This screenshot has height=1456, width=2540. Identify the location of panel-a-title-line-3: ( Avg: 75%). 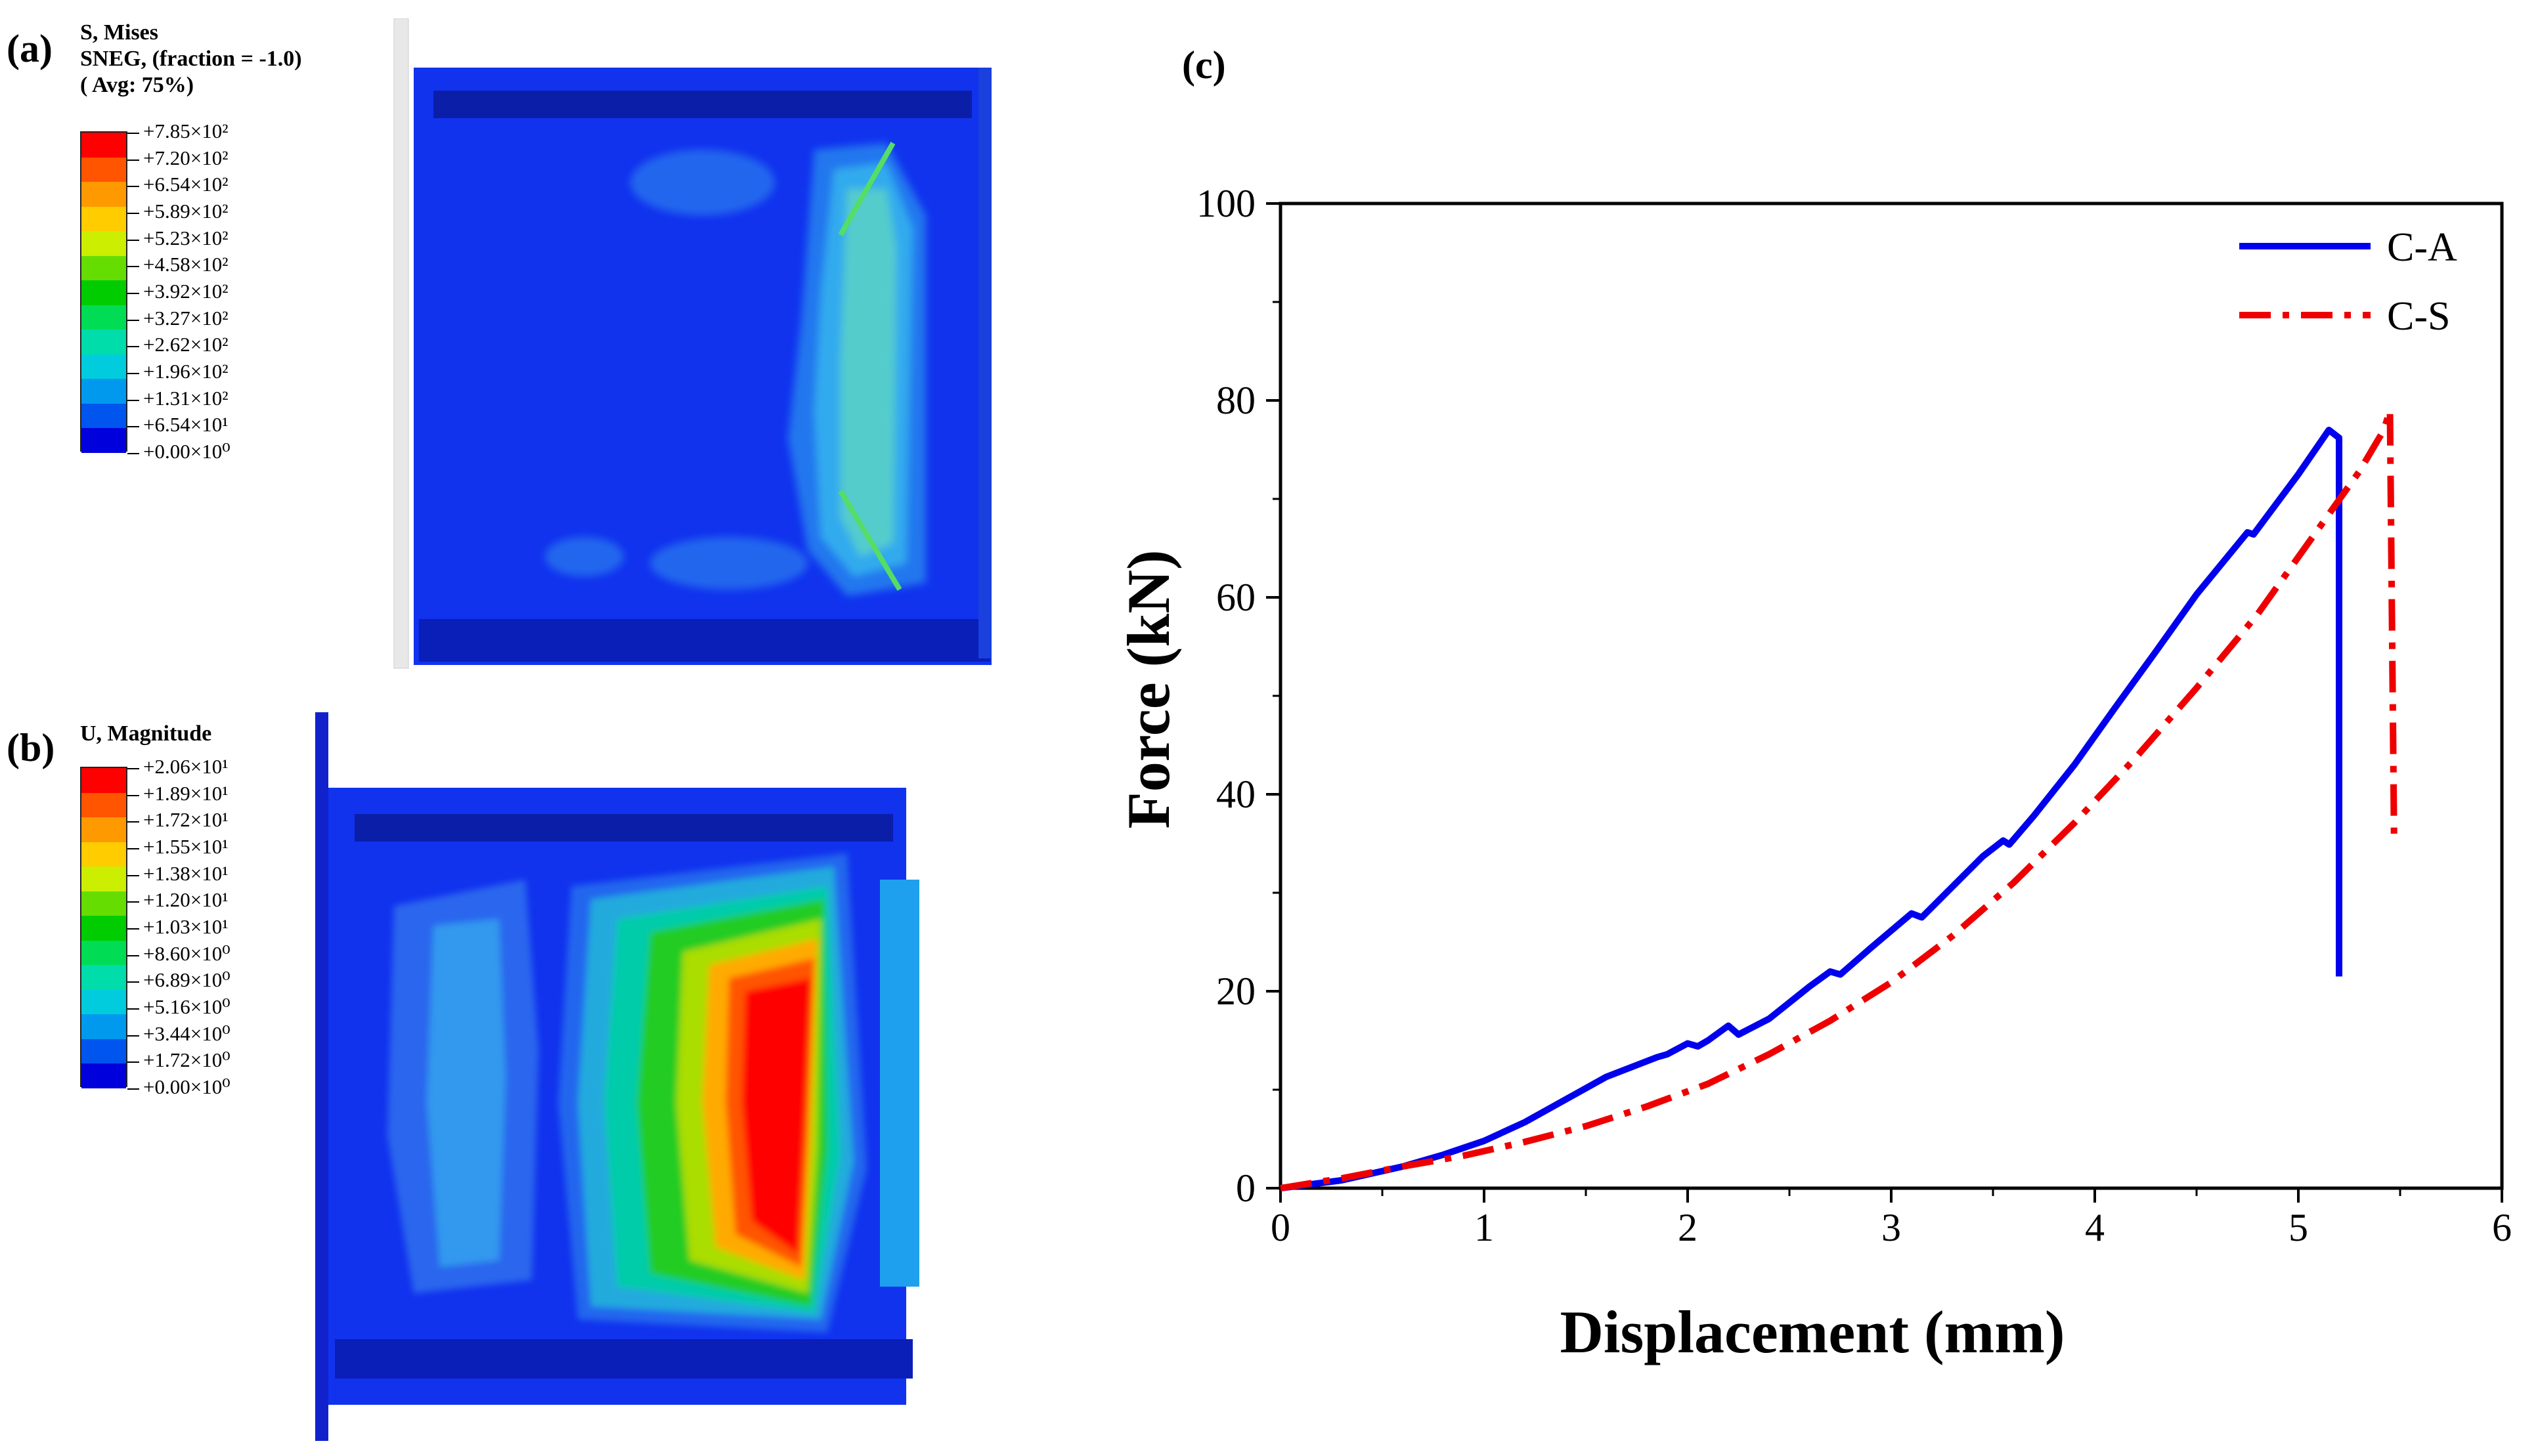
(137, 85).